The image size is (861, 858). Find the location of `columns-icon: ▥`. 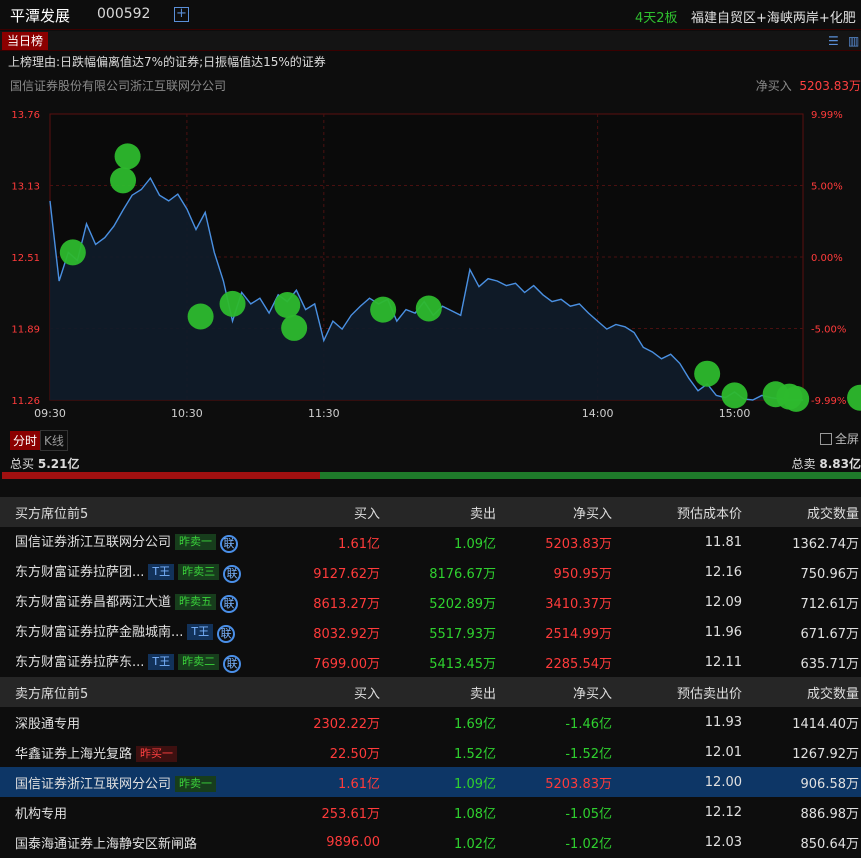

columns-icon: ▥ is located at coordinates (854, 41).